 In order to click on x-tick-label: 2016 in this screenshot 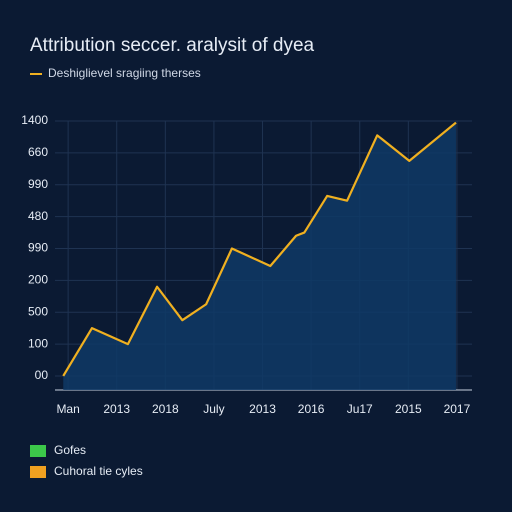, I will do `click(311, 409)`.